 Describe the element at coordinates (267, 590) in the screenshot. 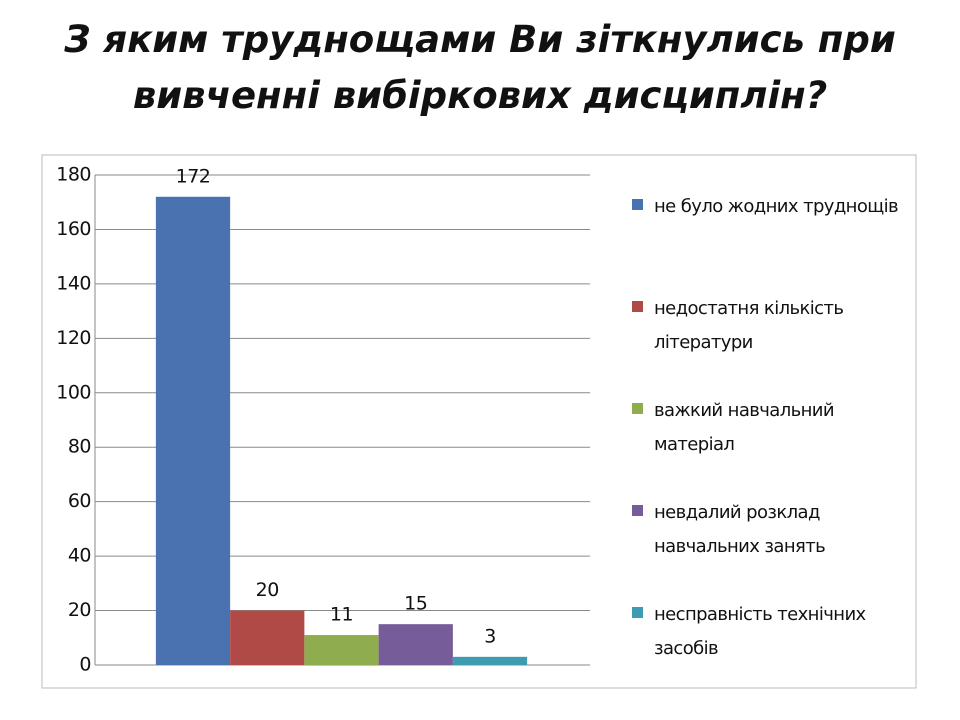

I see `value-label: 20` at that location.